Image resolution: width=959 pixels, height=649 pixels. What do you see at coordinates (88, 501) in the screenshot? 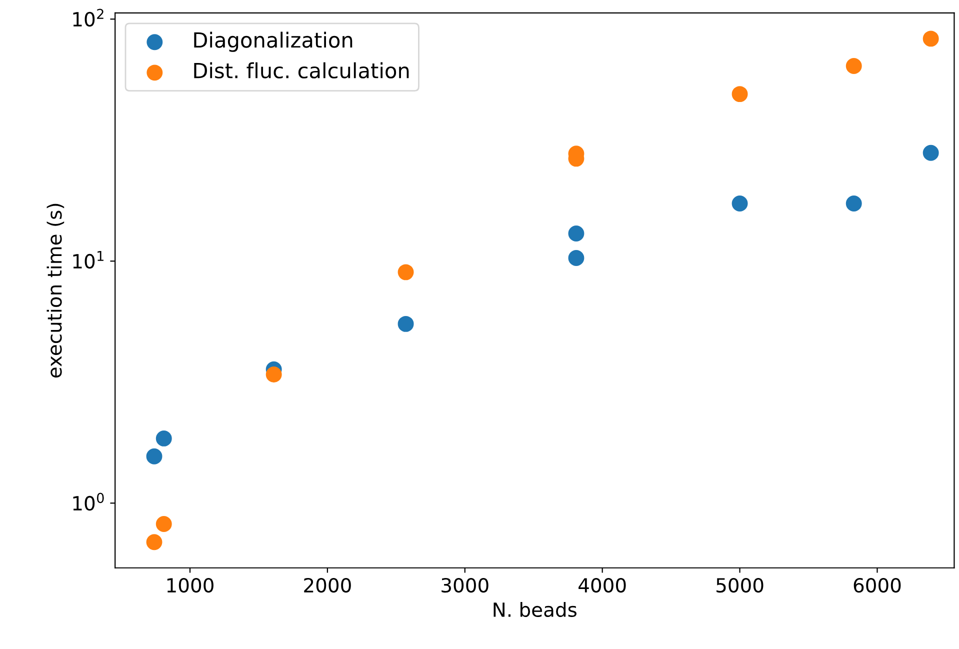
I see `y-tick-label: 10$^{0}$` at bounding box center [88, 501].